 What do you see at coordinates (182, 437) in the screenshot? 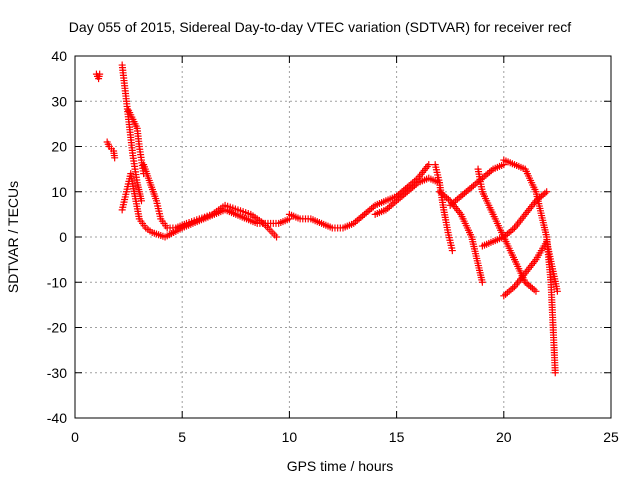
I see `x-tick-label: 5` at bounding box center [182, 437].